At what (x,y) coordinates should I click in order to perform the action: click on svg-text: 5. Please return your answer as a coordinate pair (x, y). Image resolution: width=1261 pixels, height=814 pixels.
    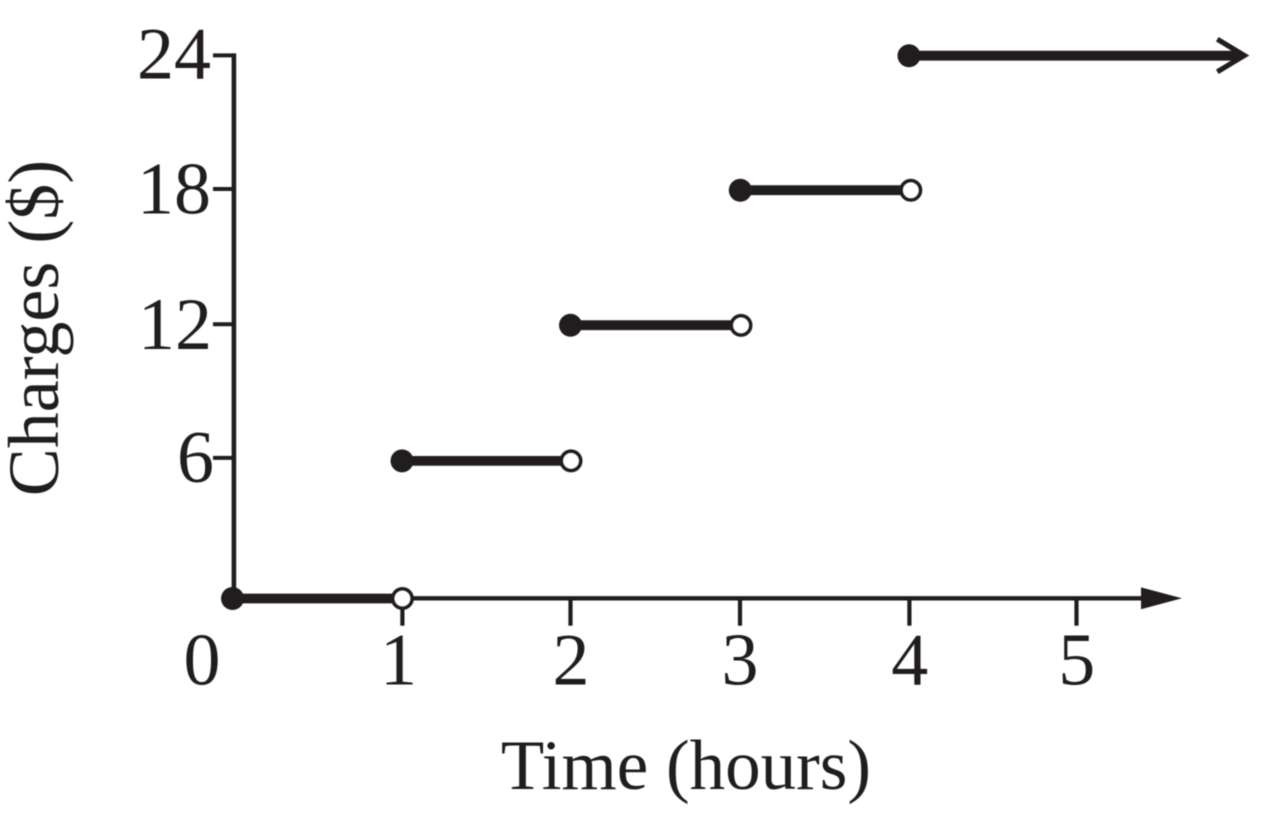
    Looking at the image, I should click on (1076, 661).